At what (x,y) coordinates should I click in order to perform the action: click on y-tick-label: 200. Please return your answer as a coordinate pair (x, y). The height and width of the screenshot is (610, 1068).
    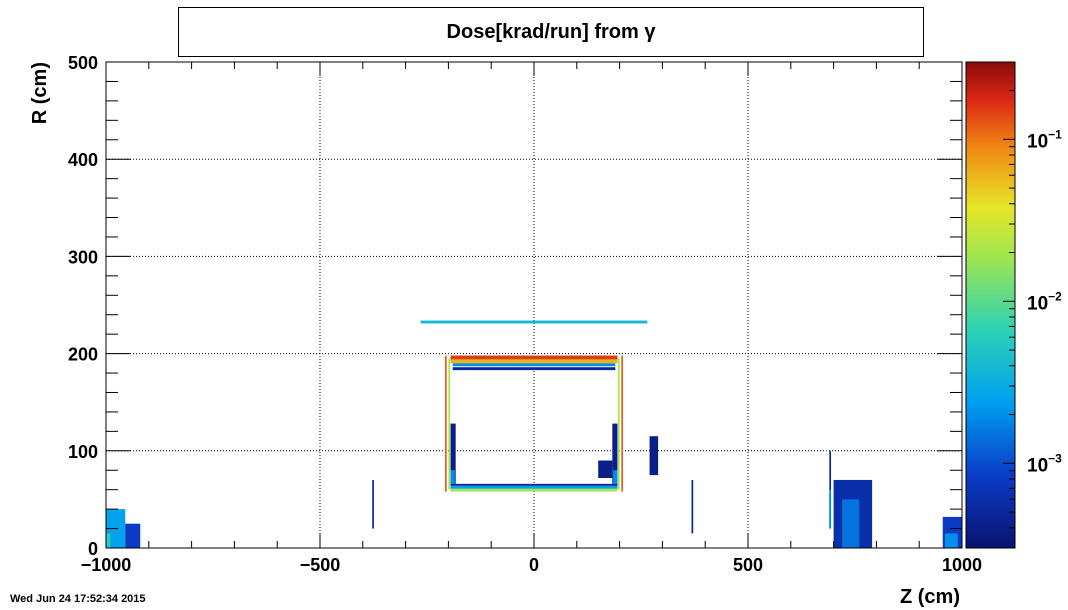
    Looking at the image, I should click on (83, 355).